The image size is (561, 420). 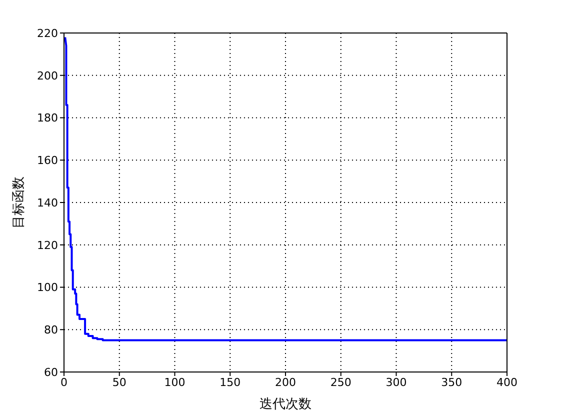 I want to click on y-tick-label: 60, so click(x=51, y=372).